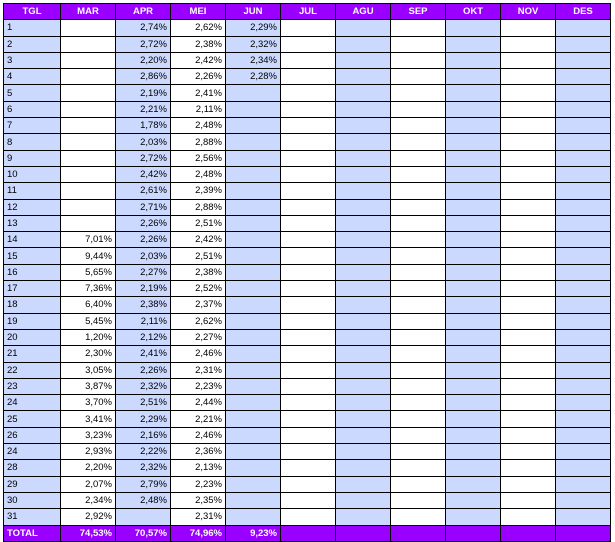  What do you see at coordinates (88, 191) in the screenshot?
I see `cell-mar` at bounding box center [88, 191].